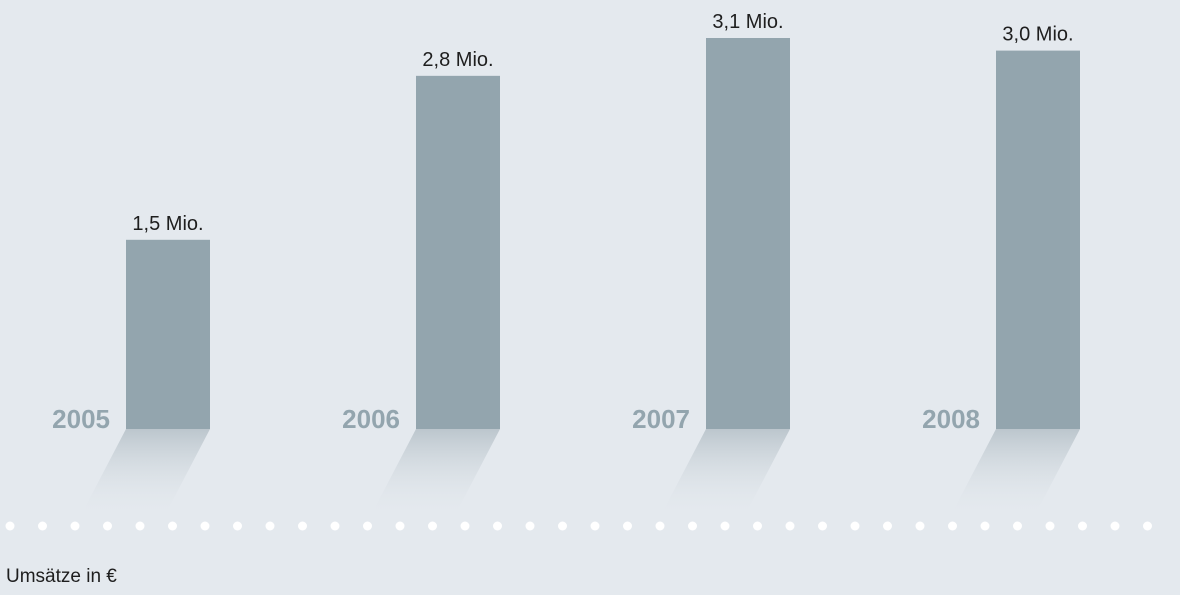 The width and height of the screenshot is (1180, 595). What do you see at coordinates (458, 252) in the screenshot?
I see `bar-2006` at bounding box center [458, 252].